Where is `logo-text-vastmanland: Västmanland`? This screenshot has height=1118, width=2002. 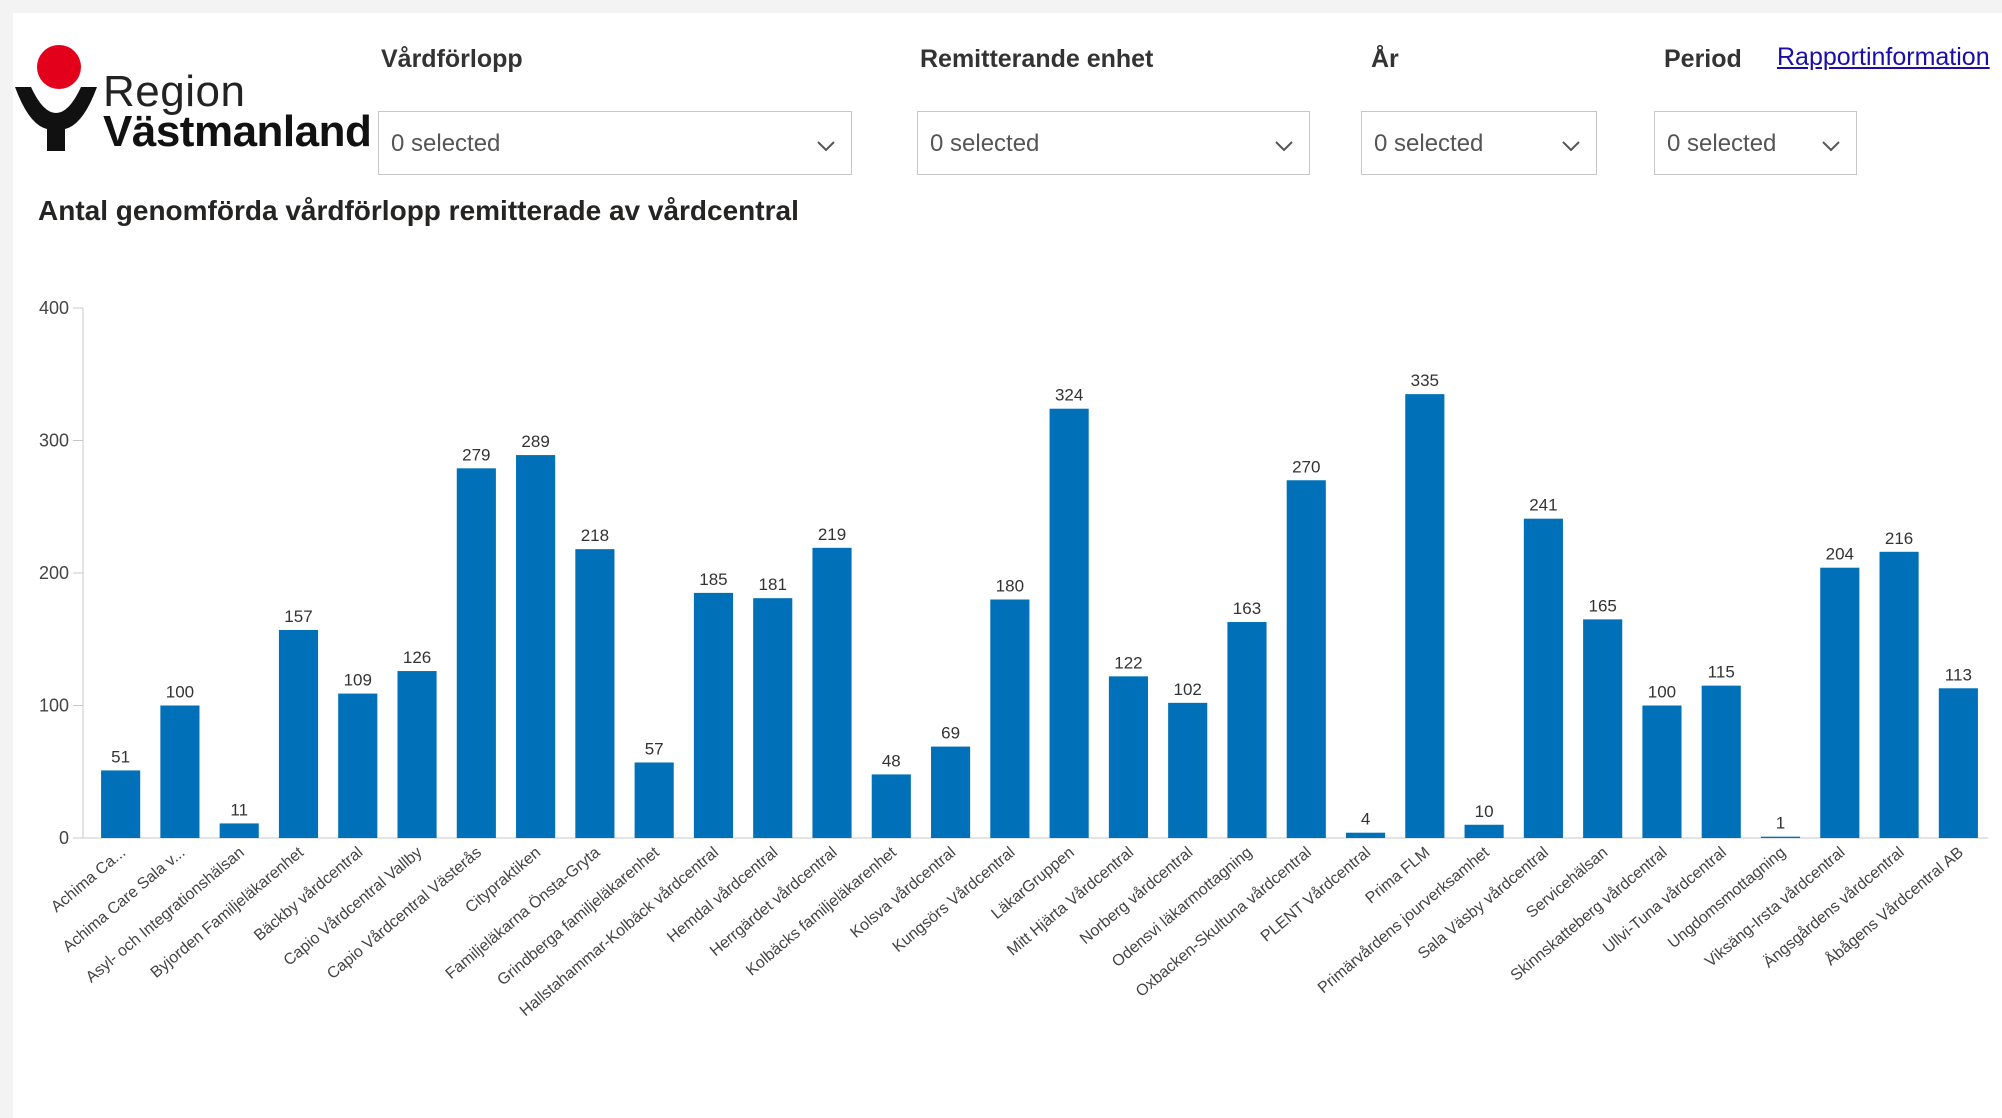 logo-text-vastmanland: Västmanland is located at coordinates (237, 131).